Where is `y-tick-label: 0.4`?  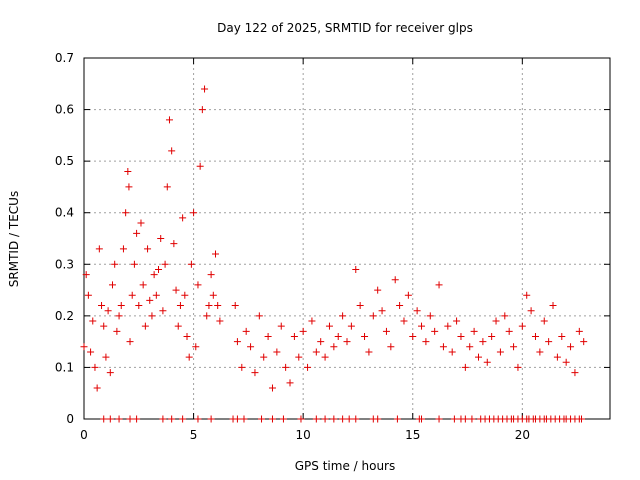
y-tick-label: 0.4 is located at coordinates (64, 213).